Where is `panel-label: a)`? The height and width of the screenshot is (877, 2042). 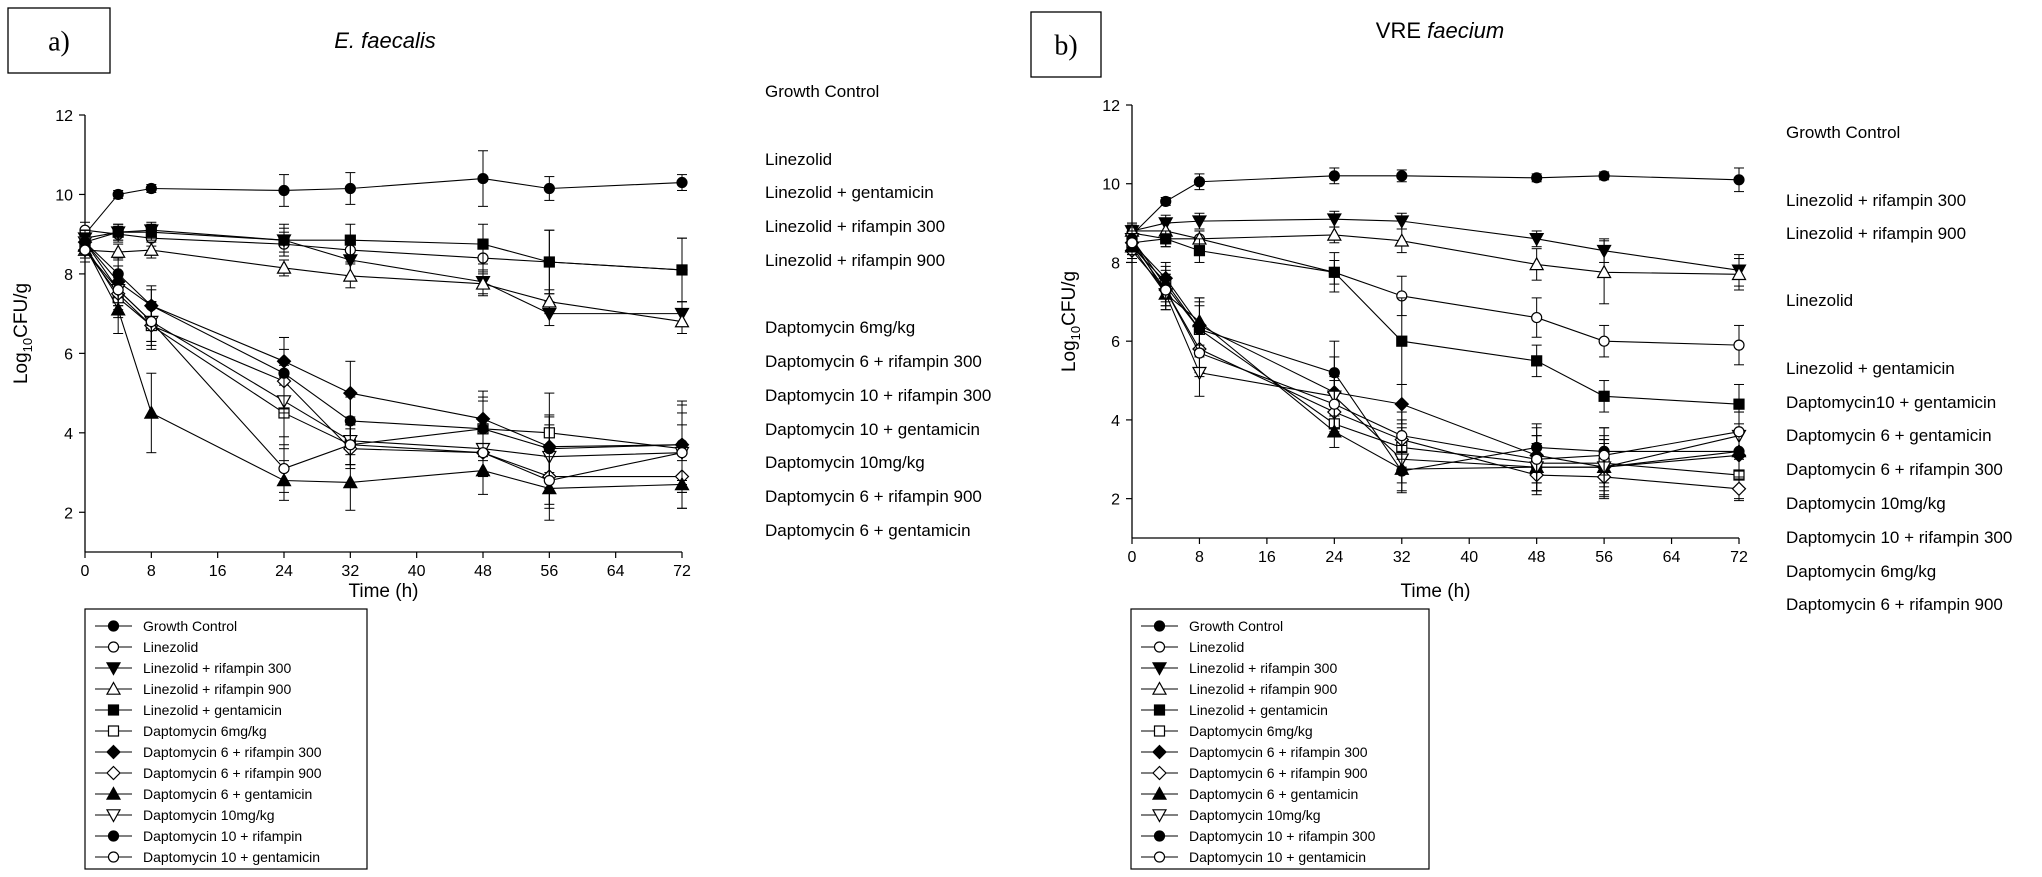
panel-label: a) is located at coordinates (59, 42).